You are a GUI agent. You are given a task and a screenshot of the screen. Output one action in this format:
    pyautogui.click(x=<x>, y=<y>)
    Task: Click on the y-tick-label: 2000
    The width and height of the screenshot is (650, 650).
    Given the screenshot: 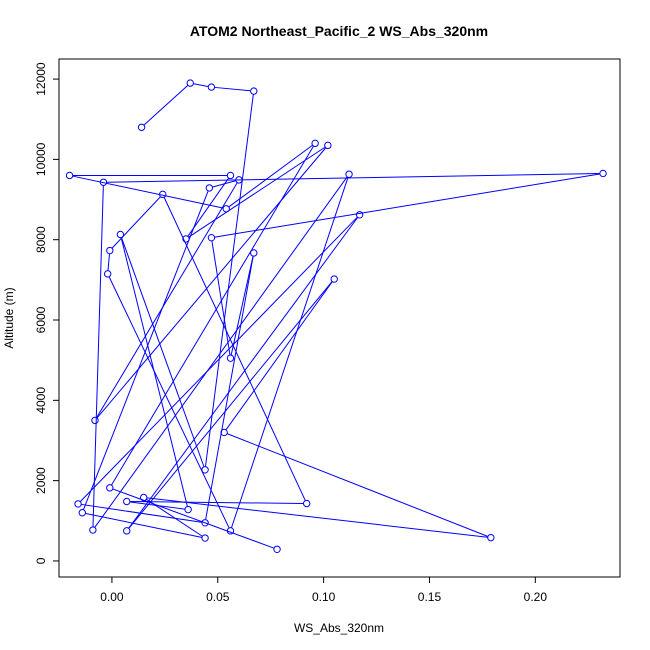 What is the action you would take?
    pyautogui.click(x=41, y=480)
    